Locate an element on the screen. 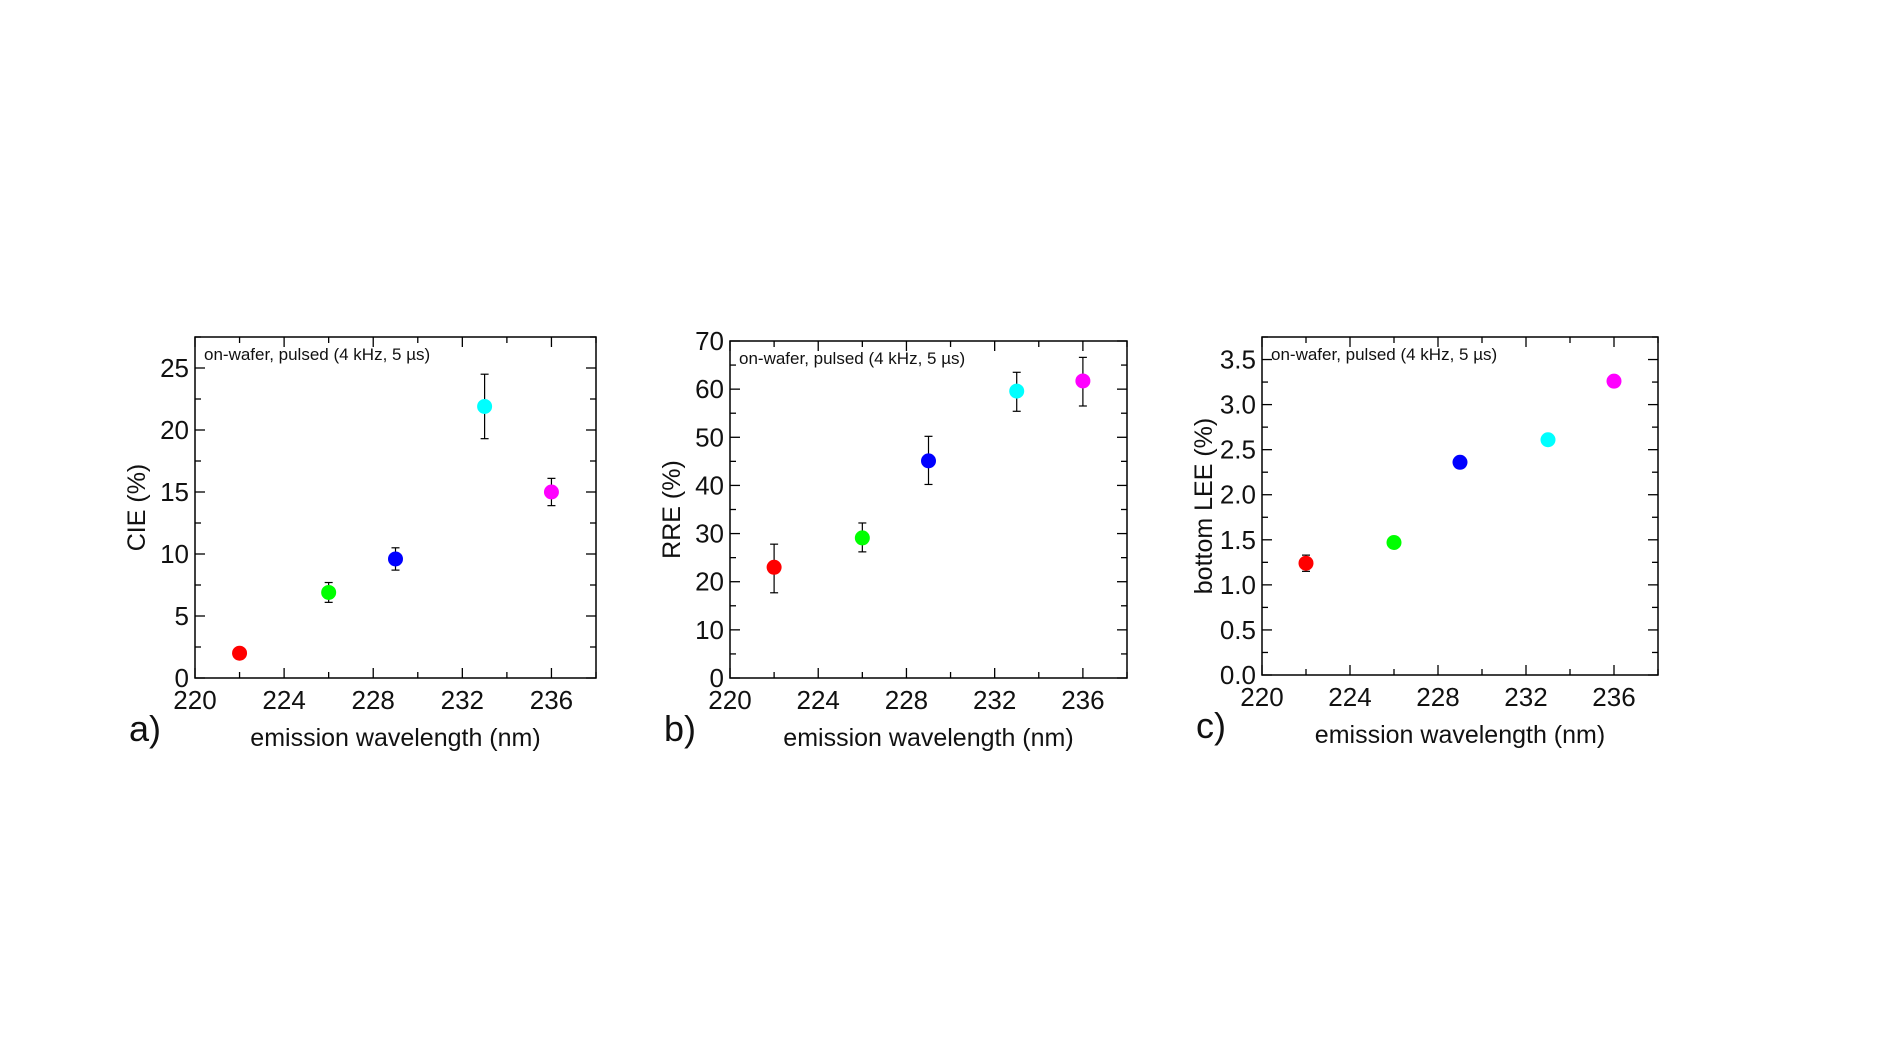  y-axis-title: RRE (%) is located at coordinates (672, 509).